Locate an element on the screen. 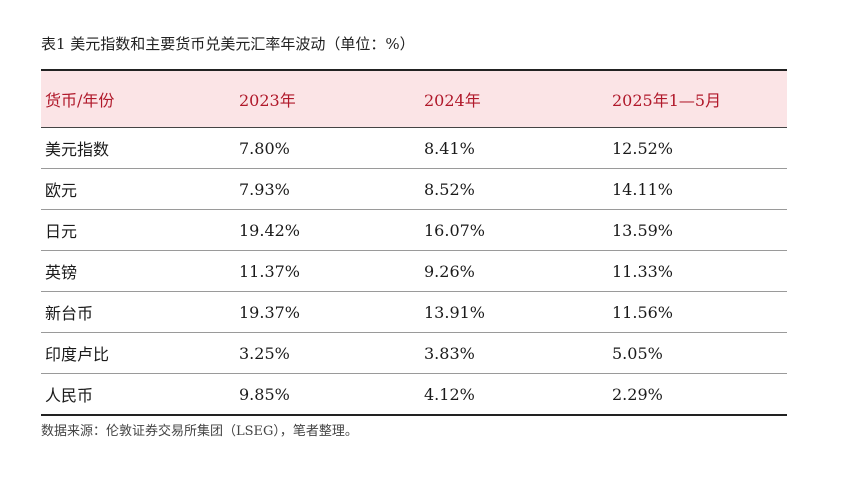 The height and width of the screenshot is (480, 843). table-row: 新台币 19.37% 13.91% 11.56% is located at coordinates (414, 312).